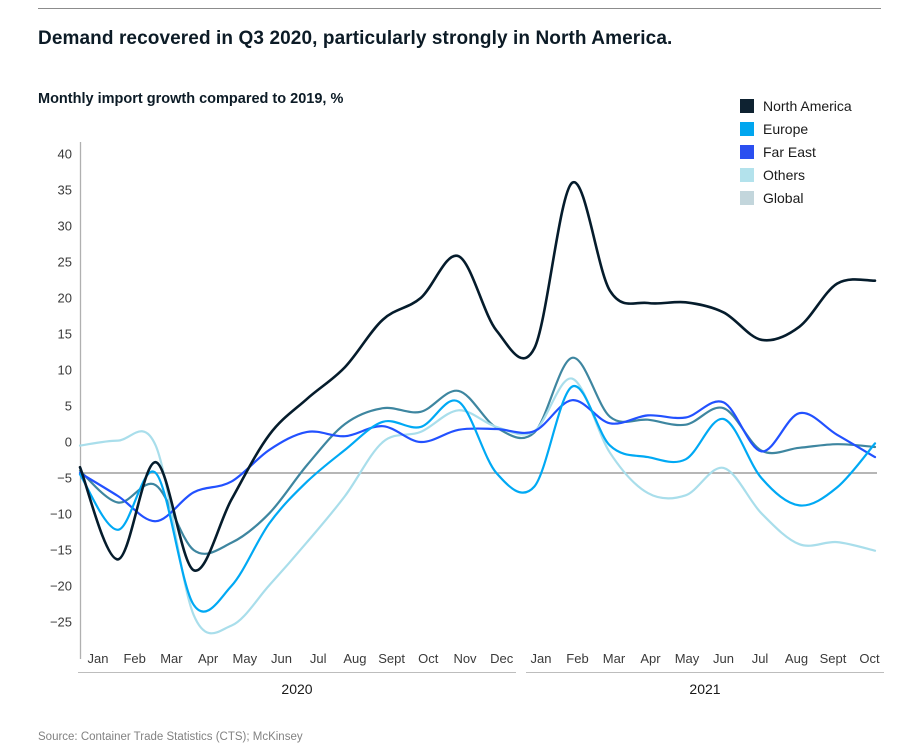  I want to click on year-label: 2020, so click(296, 689).